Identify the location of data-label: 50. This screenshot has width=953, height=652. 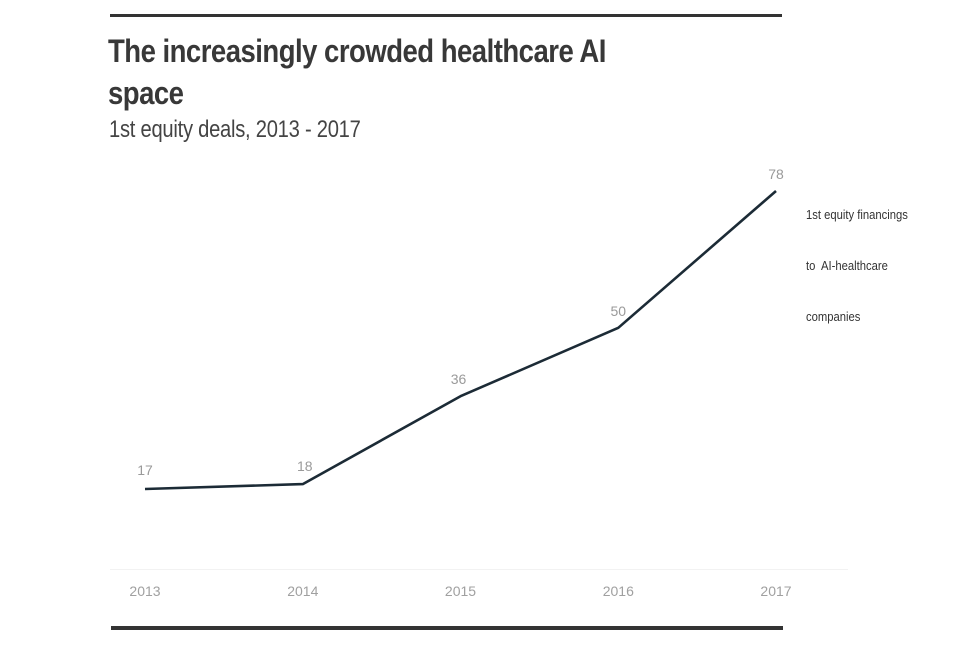
(619, 311).